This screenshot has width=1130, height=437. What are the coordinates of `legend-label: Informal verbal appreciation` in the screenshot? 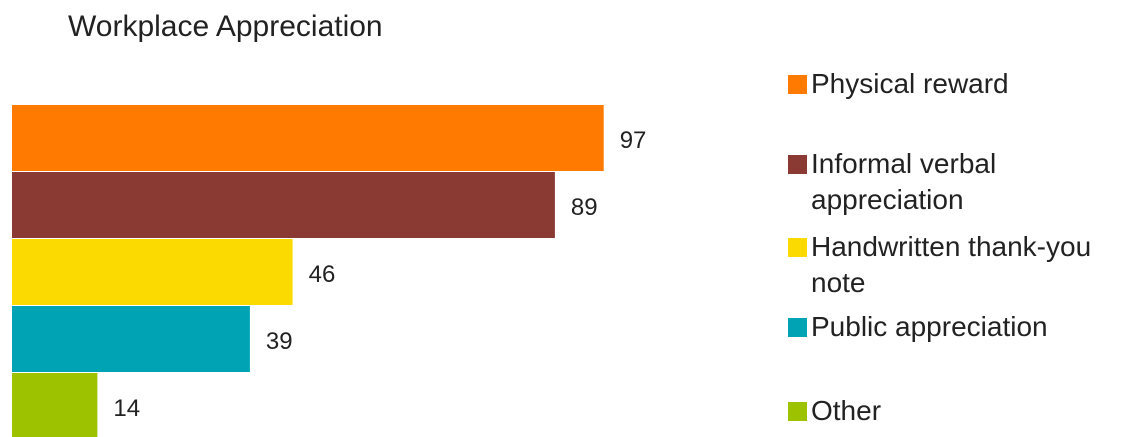 It's located at (904, 181).